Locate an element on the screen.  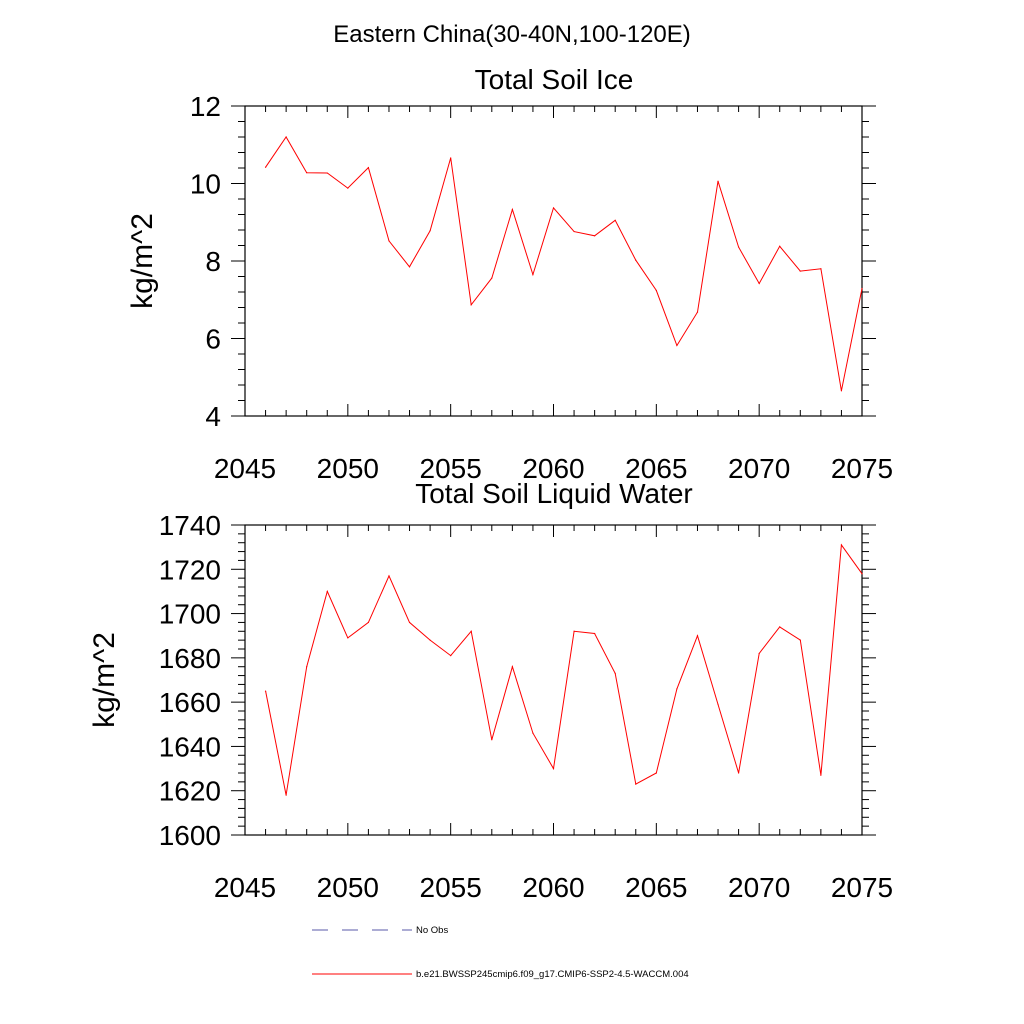
y-tick-label: 10 is located at coordinates (205, 184).